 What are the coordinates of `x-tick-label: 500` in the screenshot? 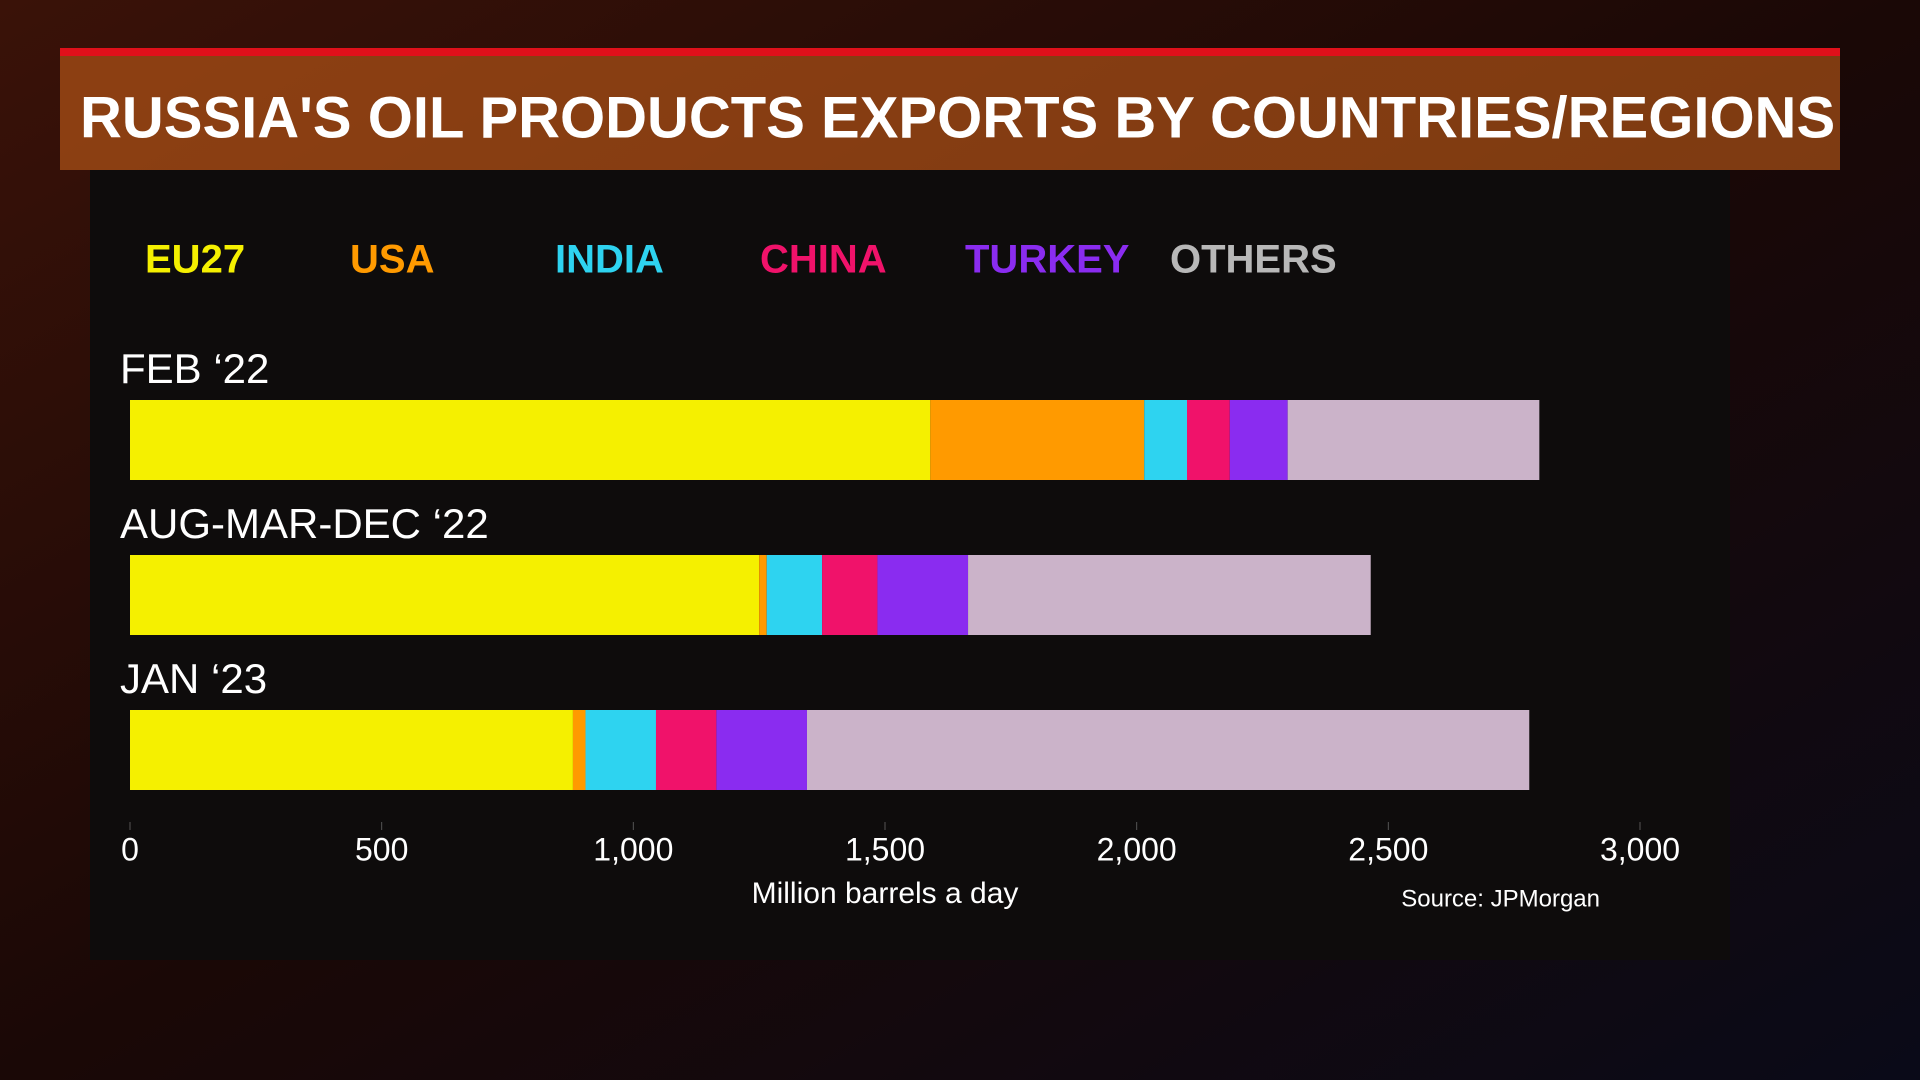 It's located at (381, 849).